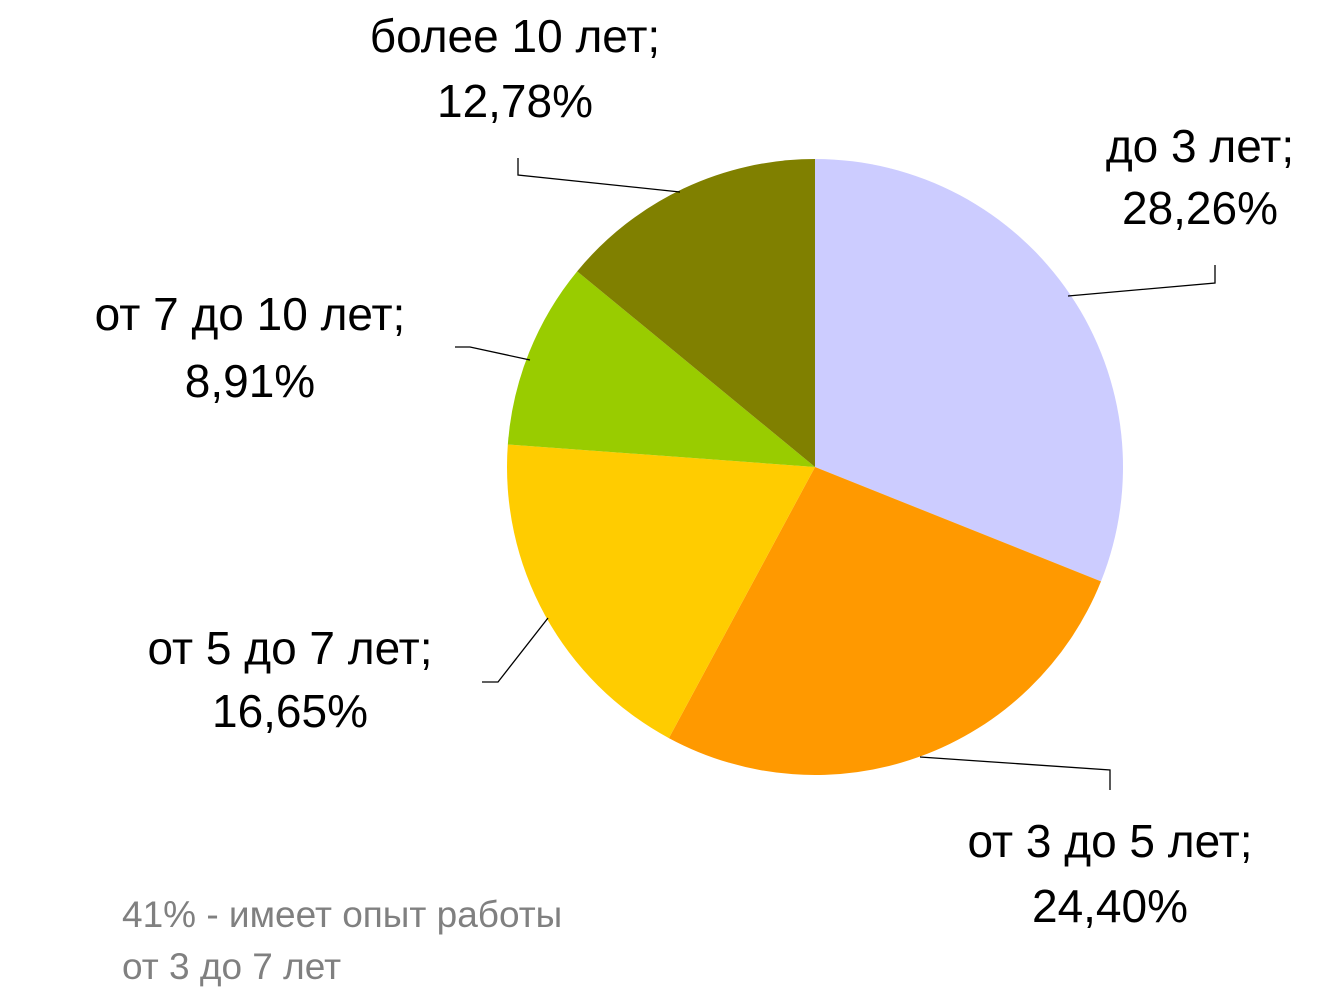 The image size is (1341, 993). Describe the element at coordinates (1109, 841) in the screenshot. I see `slice-label: от 3 до 5 лет;` at that location.